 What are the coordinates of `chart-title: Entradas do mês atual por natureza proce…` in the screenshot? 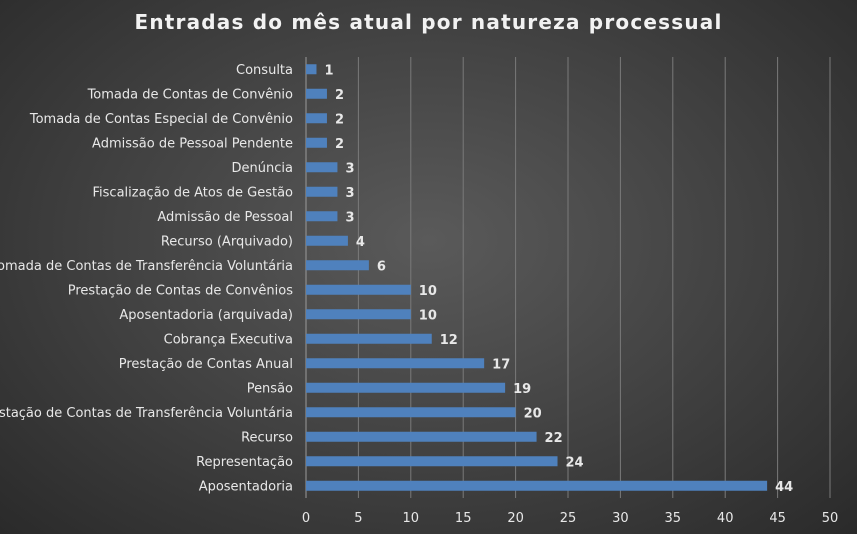 It's located at (428, 22).